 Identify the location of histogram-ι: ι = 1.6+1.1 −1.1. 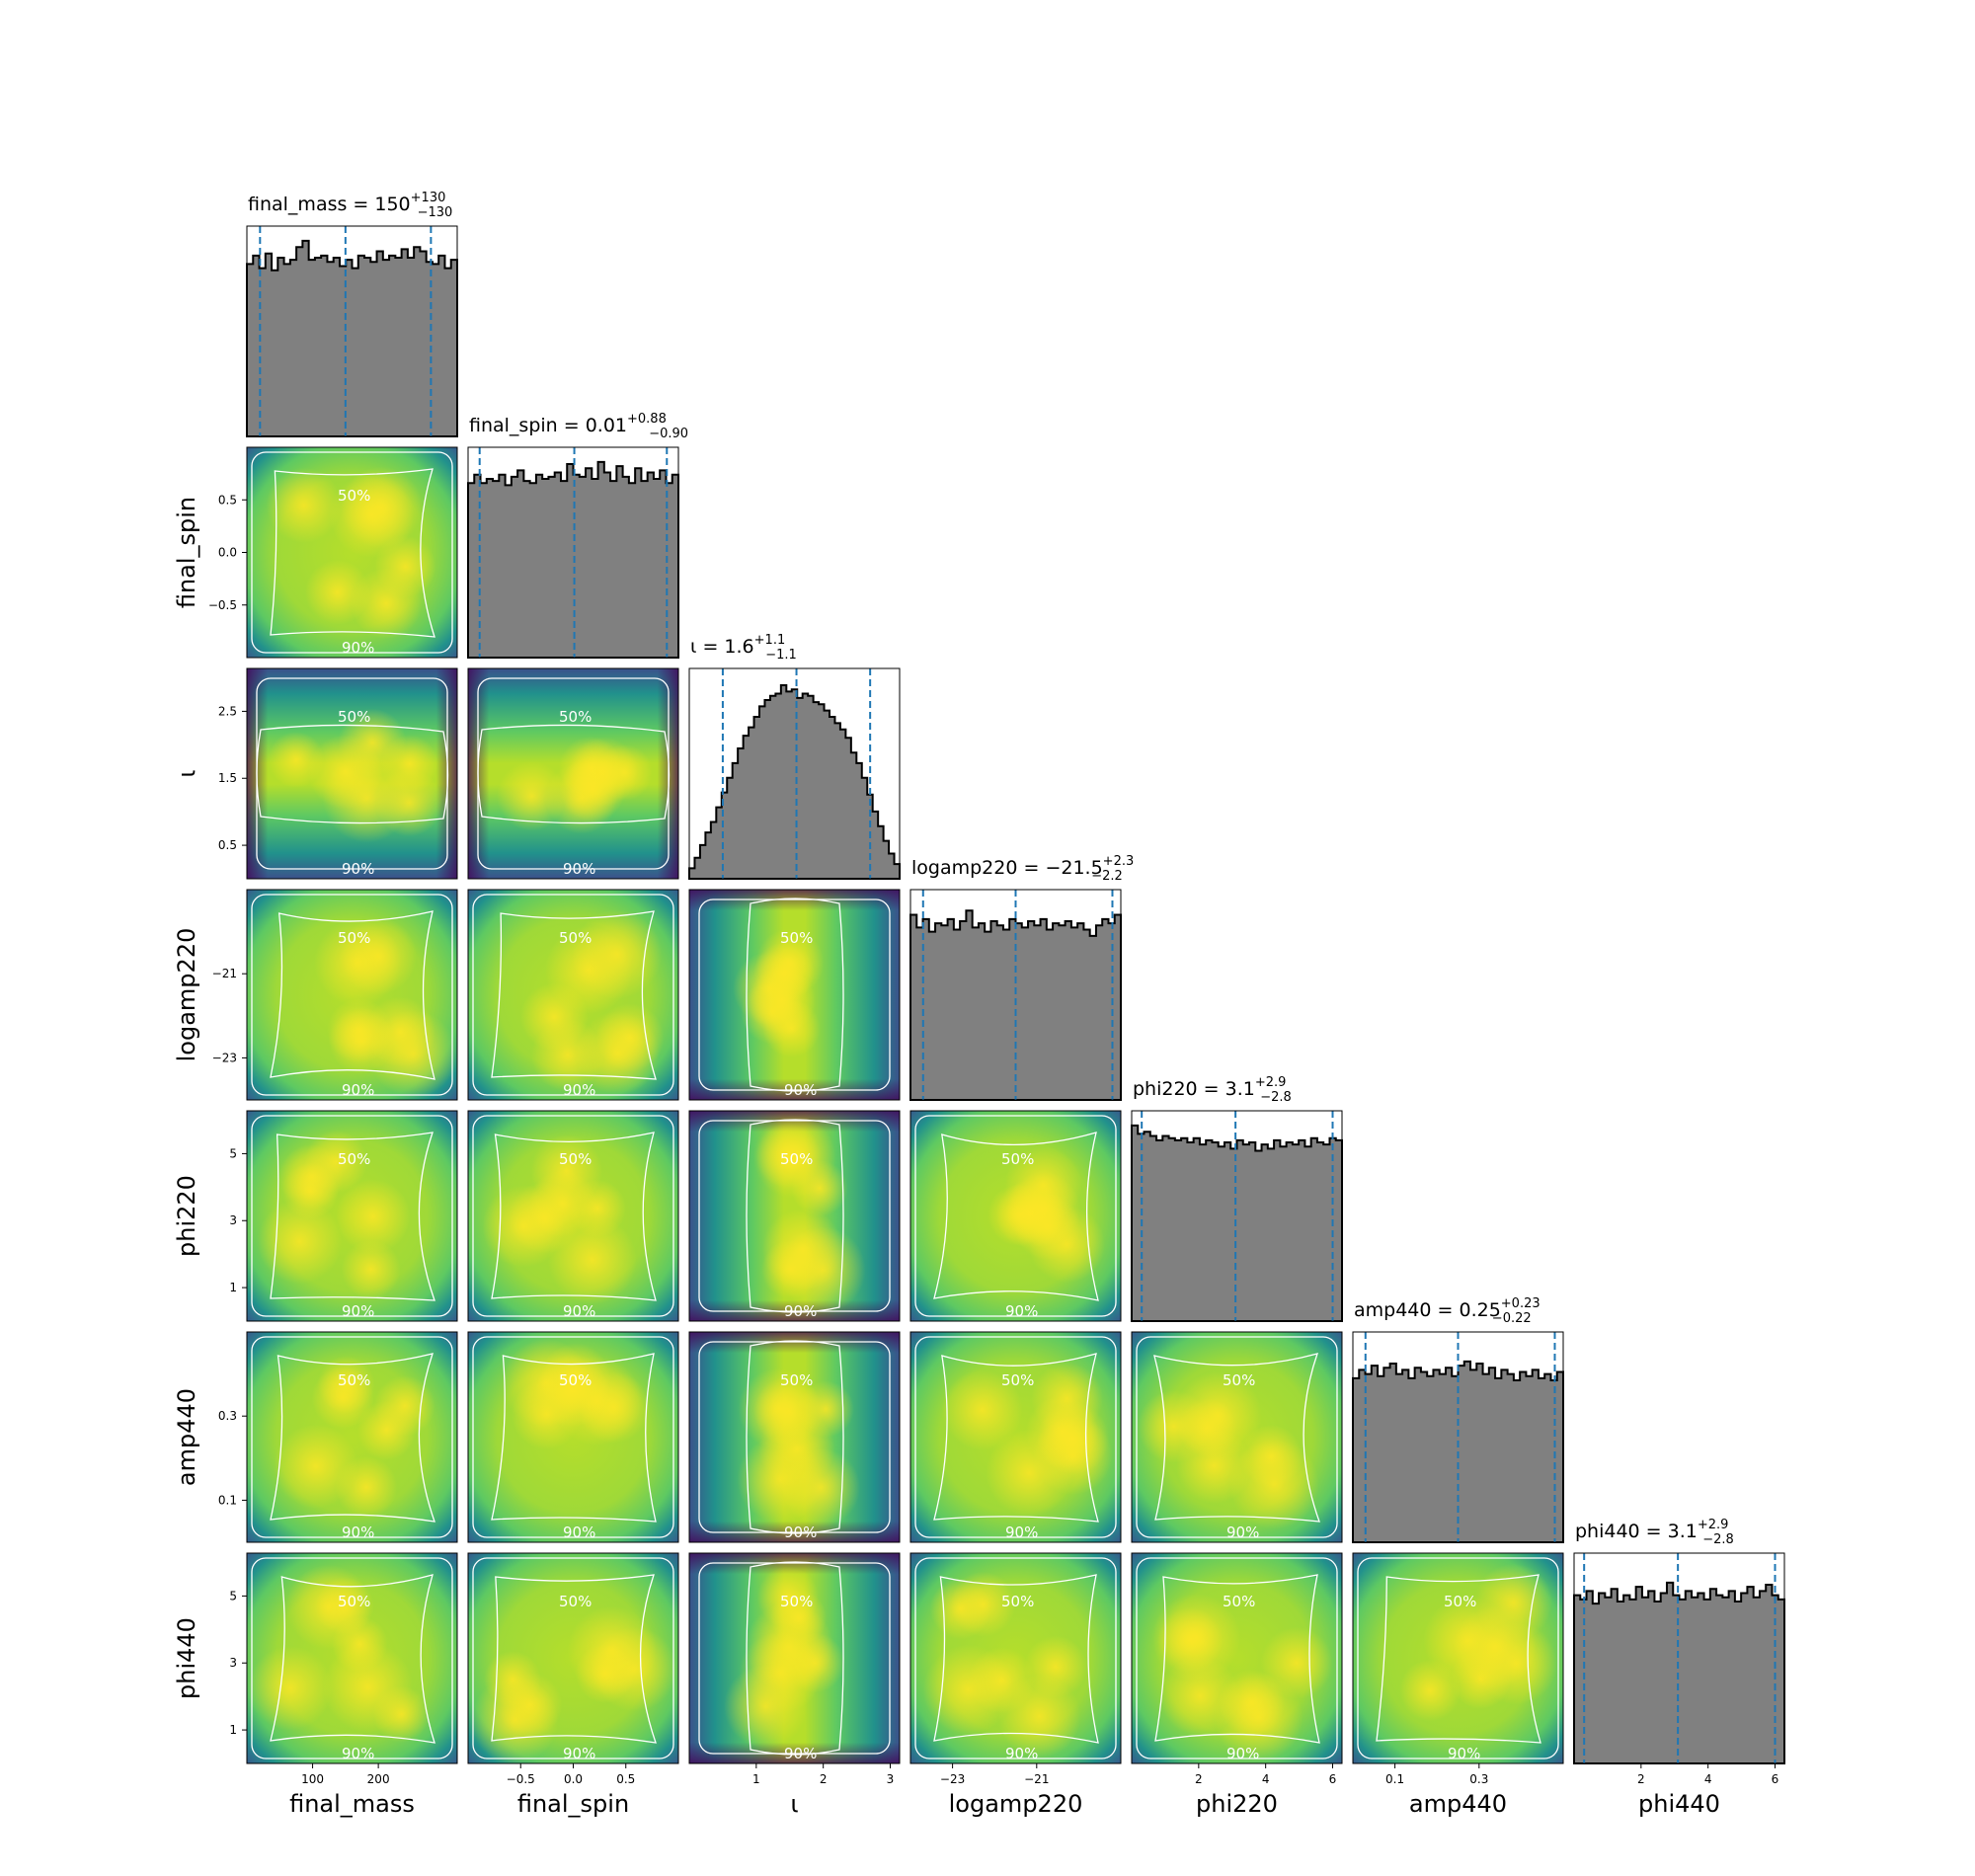
(794, 757).